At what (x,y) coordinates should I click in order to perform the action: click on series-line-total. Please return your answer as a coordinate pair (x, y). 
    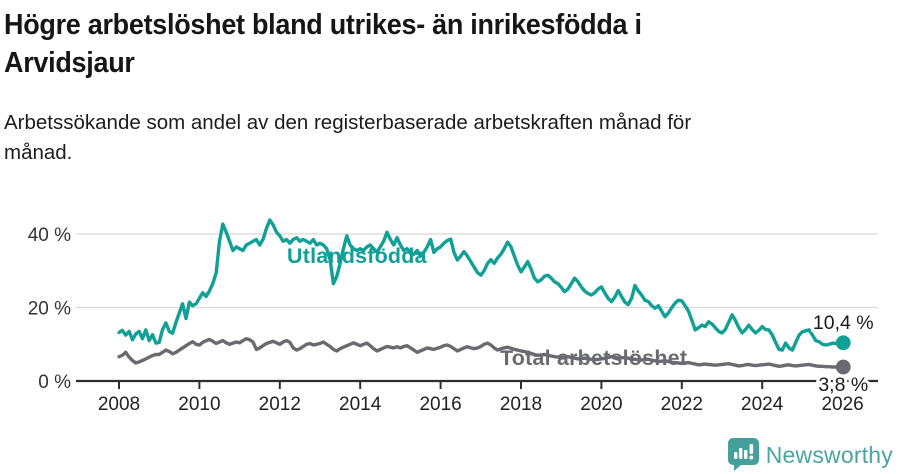
    Looking at the image, I should click on (479, 353).